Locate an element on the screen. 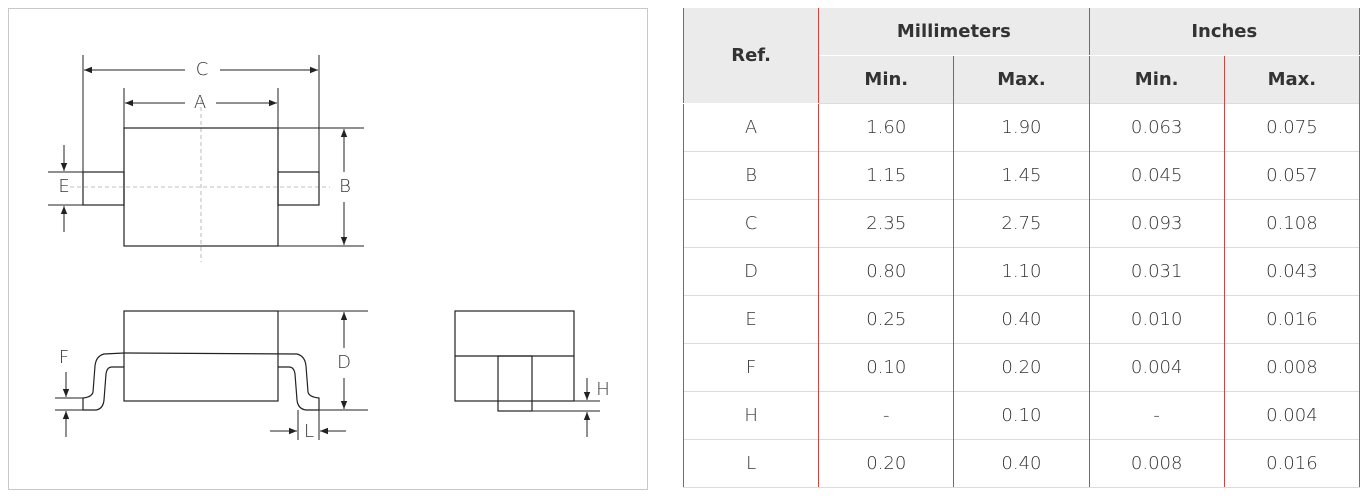 This screenshot has height=496, width=1365. table-cell: H is located at coordinates (751, 415).